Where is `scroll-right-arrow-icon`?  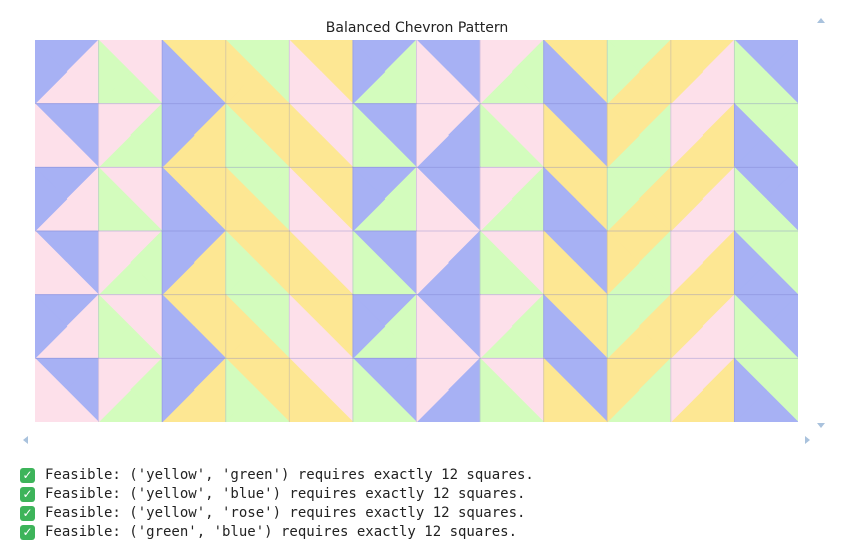 scroll-right-arrow-icon is located at coordinates (807, 440).